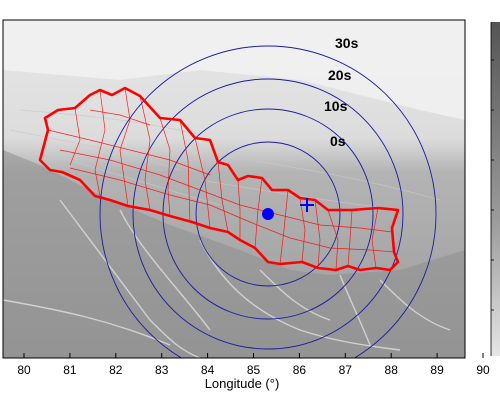 This screenshot has width=500, height=405. Describe the element at coordinates (340, 75) in the screenshot. I see `ring-label-20s: 20s` at that location.